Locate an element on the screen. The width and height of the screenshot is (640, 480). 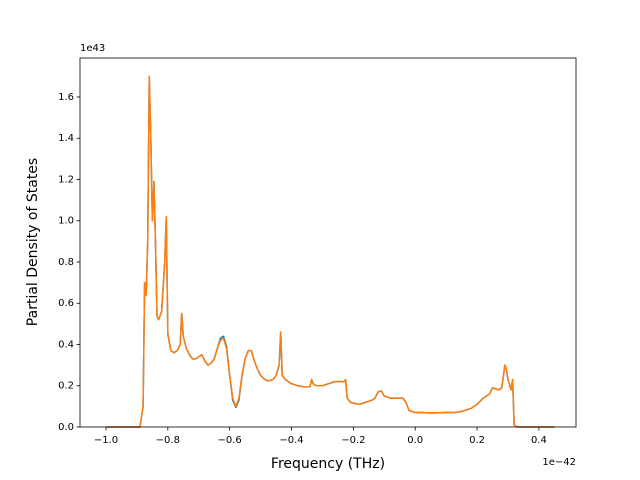
x-tick-label: 0.2 is located at coordinates (477, 440).